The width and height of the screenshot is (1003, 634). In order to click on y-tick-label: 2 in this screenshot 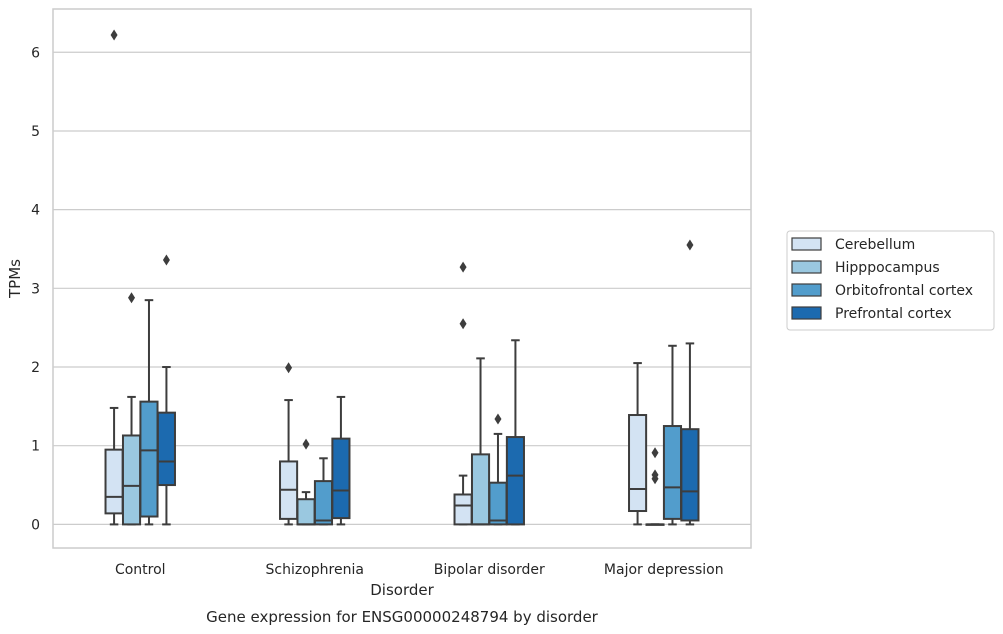, I will do `click(35, 368)`.